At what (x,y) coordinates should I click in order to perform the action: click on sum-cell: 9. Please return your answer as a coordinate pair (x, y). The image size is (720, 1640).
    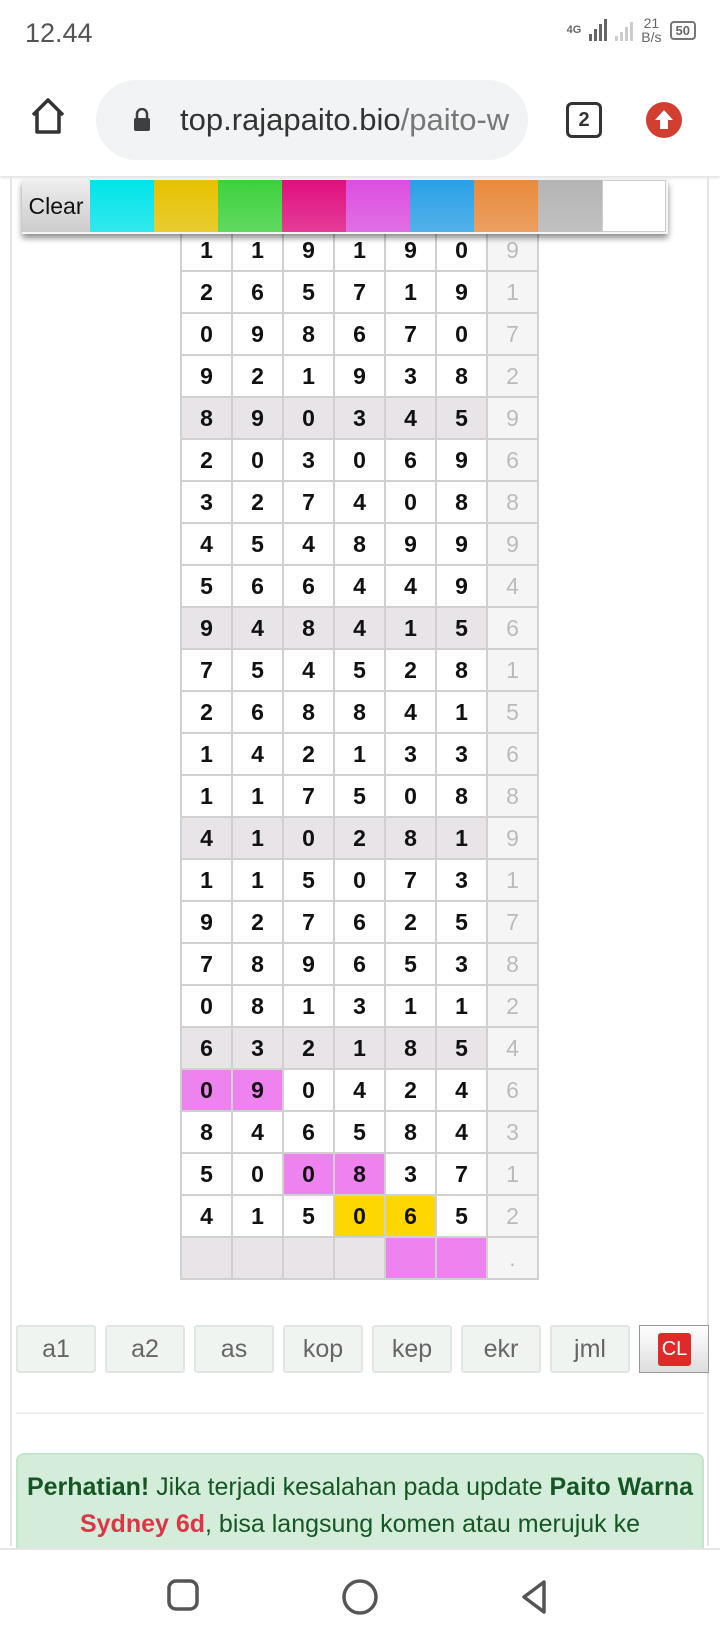
    Looking at the image, I should click on (512, 250).